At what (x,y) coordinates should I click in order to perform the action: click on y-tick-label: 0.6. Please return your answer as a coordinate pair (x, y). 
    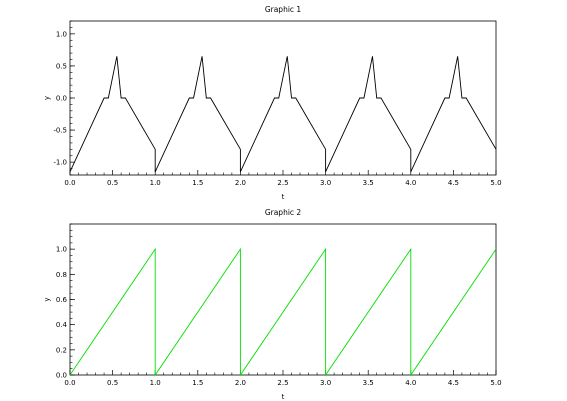
    Looking at the image, I should click on (62, 300).